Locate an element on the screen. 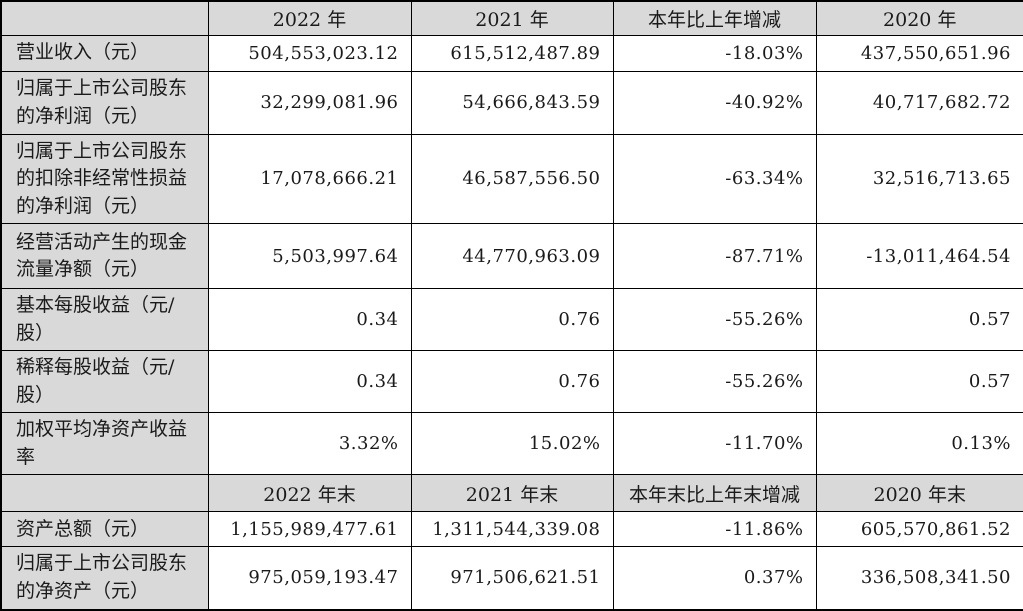 The image size is (1023, 611). column-header-2021: 2021 年 is located at coordinates (512, 18).